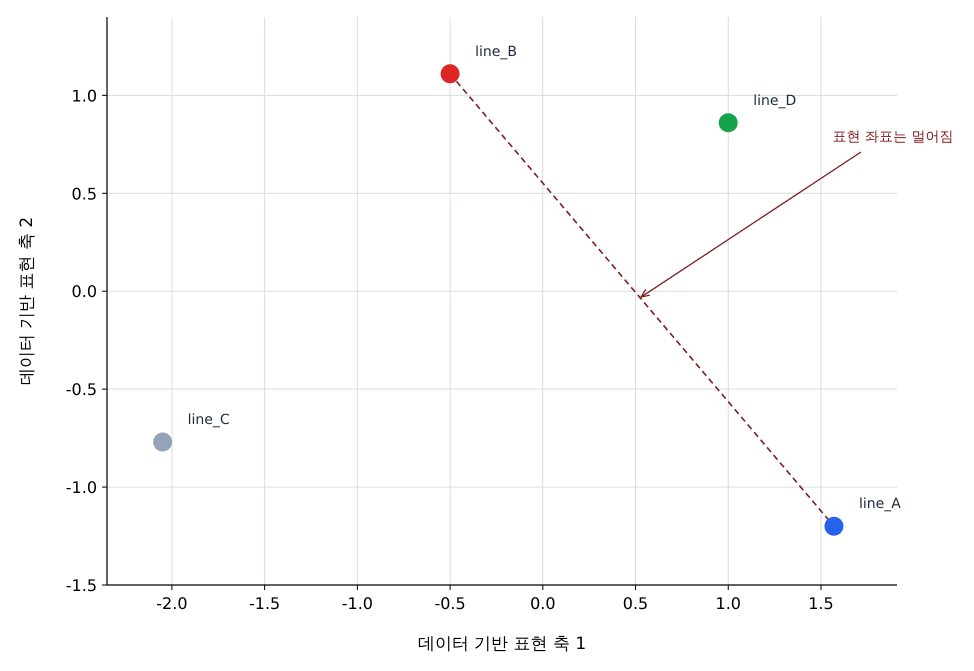  What do you see at coordinates (893, 137) in the screenshot?
I see `annotation: 표현 좌표는 멀어짐` at bounding box center [893, 137].